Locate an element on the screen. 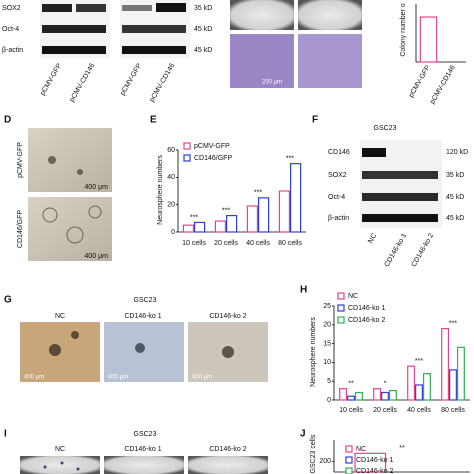 This screenshot has width=474, height=474. x-tick-label: pCMV-GFP is located at coordinates (420, 81).